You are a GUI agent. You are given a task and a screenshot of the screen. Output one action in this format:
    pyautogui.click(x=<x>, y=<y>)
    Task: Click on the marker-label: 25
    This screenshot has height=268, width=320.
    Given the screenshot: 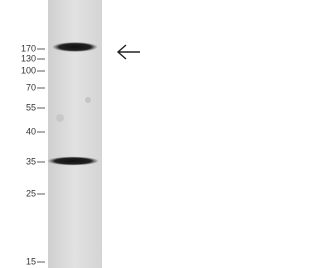 What is the action you would take?
    pyautogui.click(x=31, y=193)
    